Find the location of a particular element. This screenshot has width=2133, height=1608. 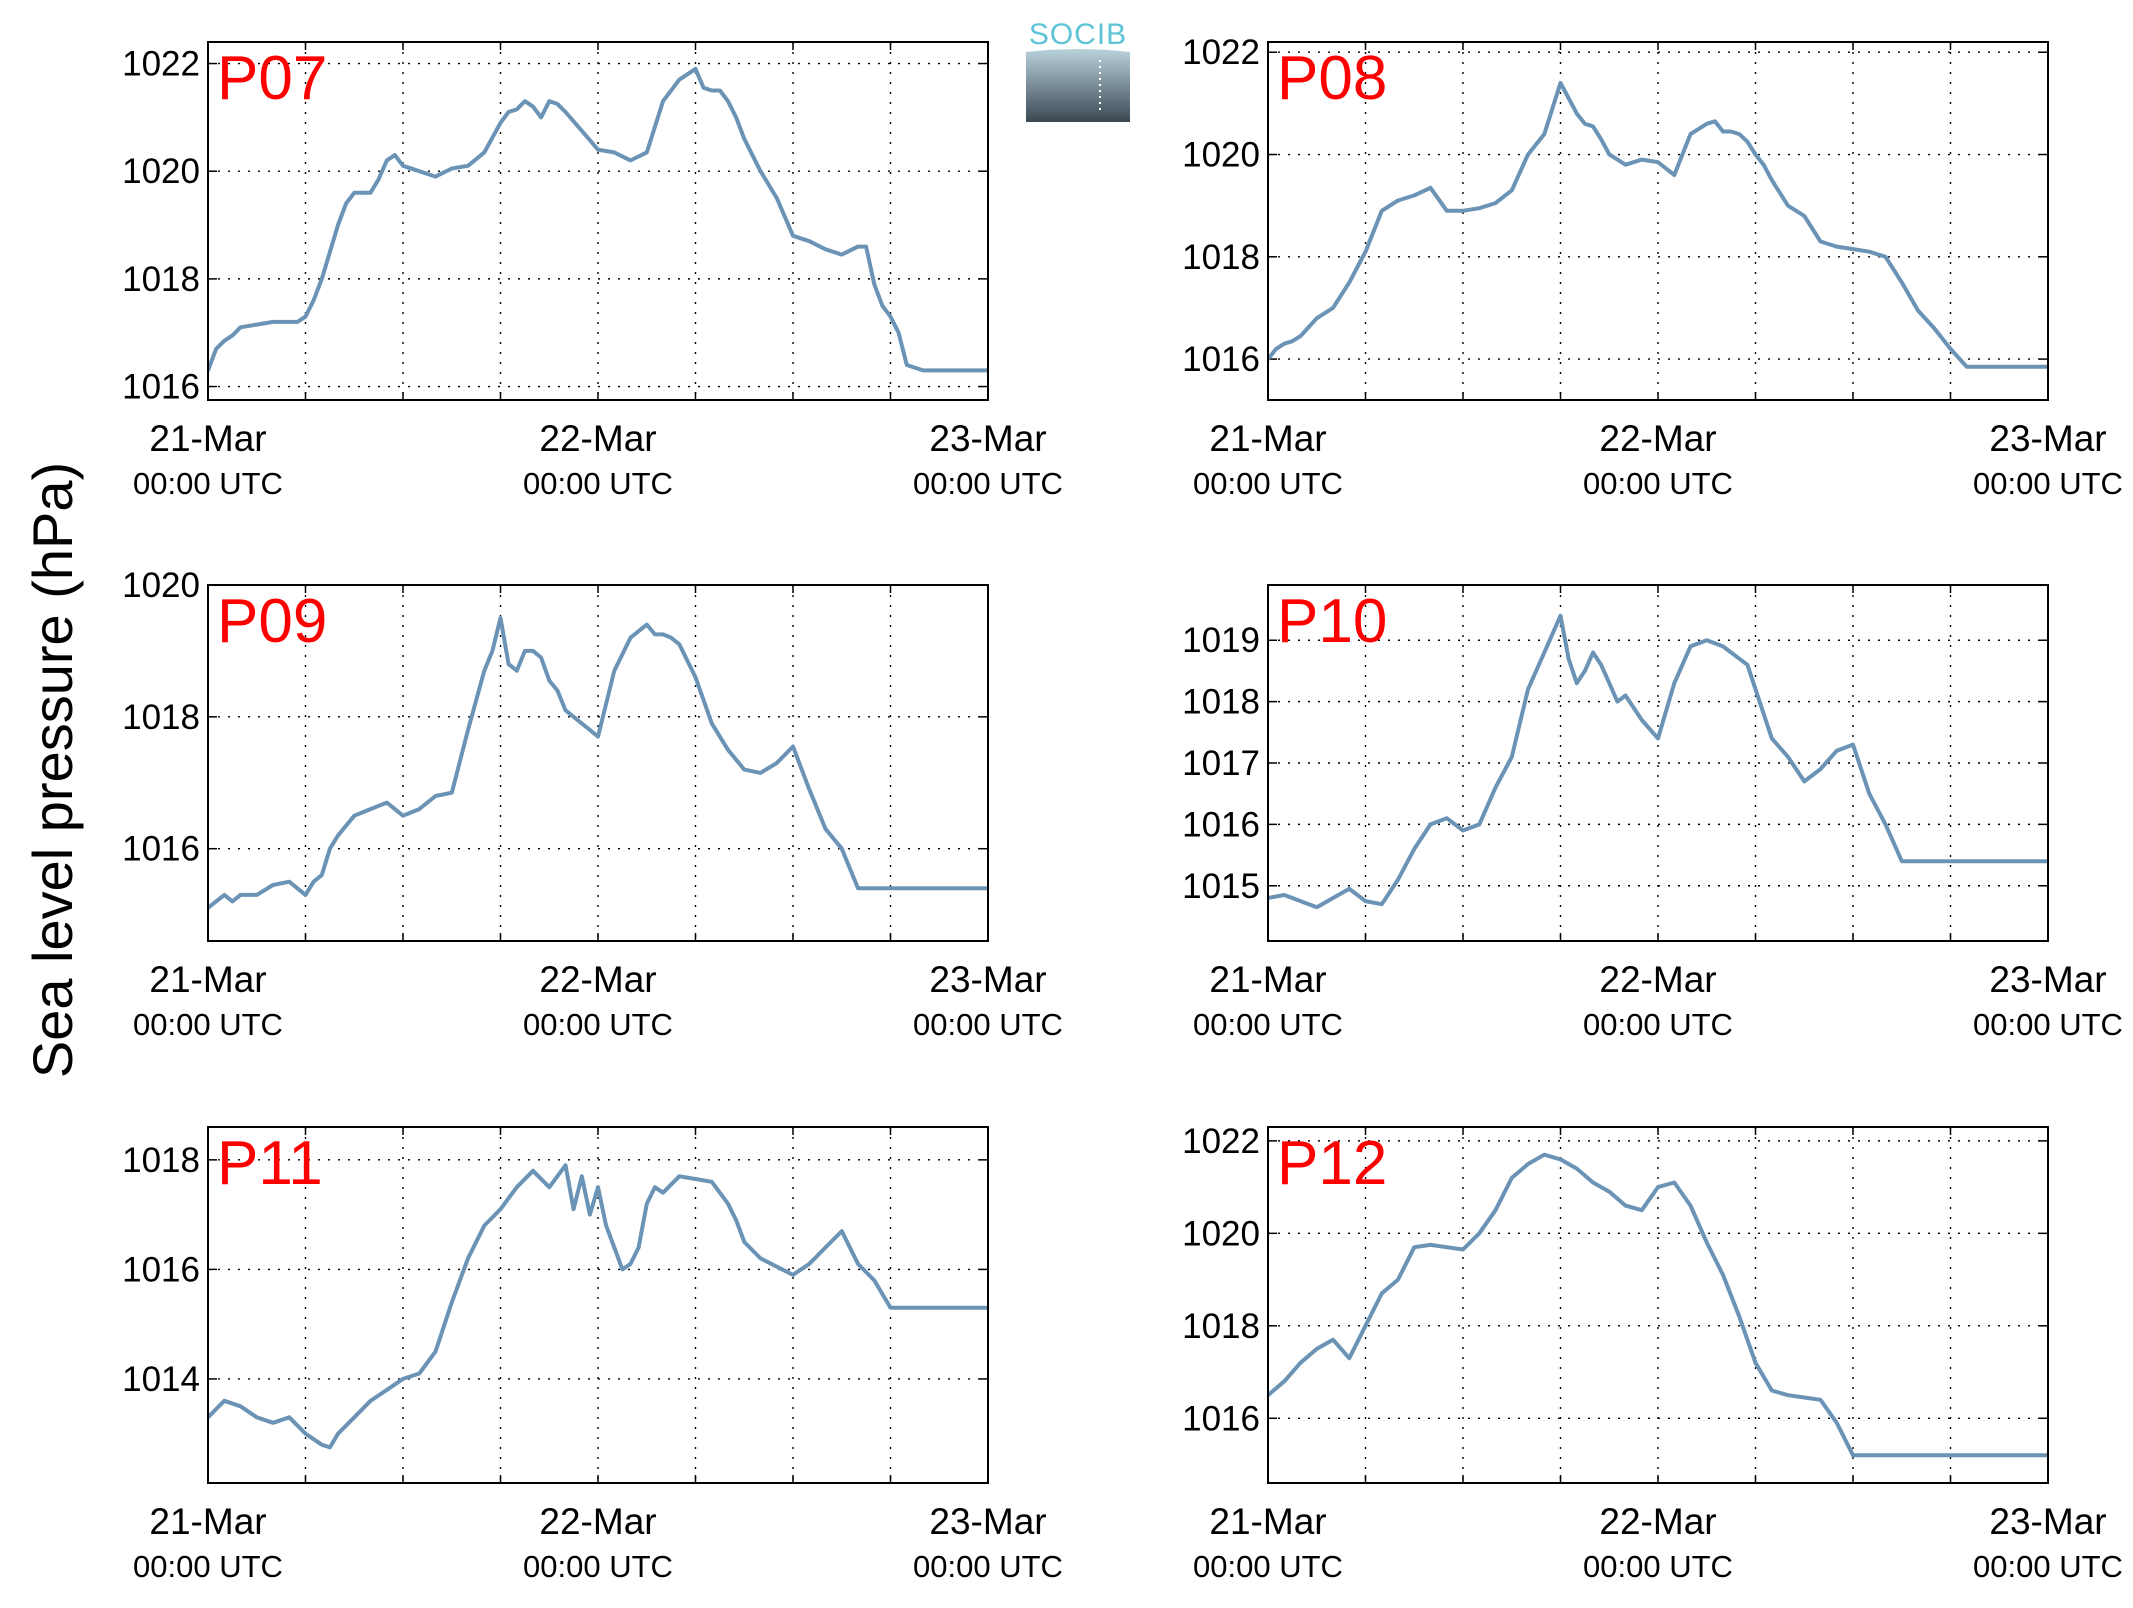

socib-logo: SOCIB is located at coordinates (1078, 70).